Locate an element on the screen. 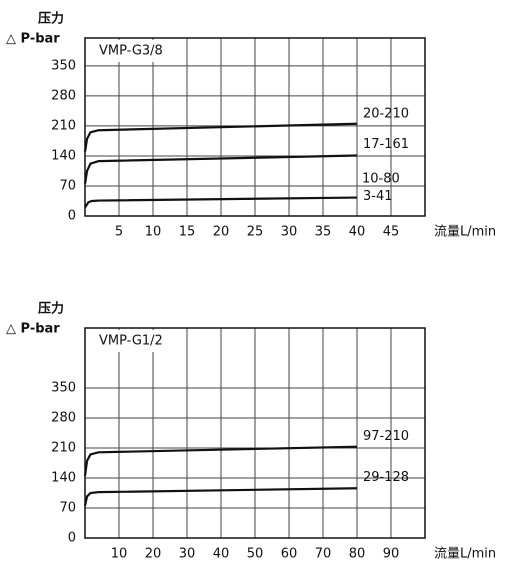 This screenshot has height=567, width=513. series-label: 17-161 is located at coordinates (386, 144).